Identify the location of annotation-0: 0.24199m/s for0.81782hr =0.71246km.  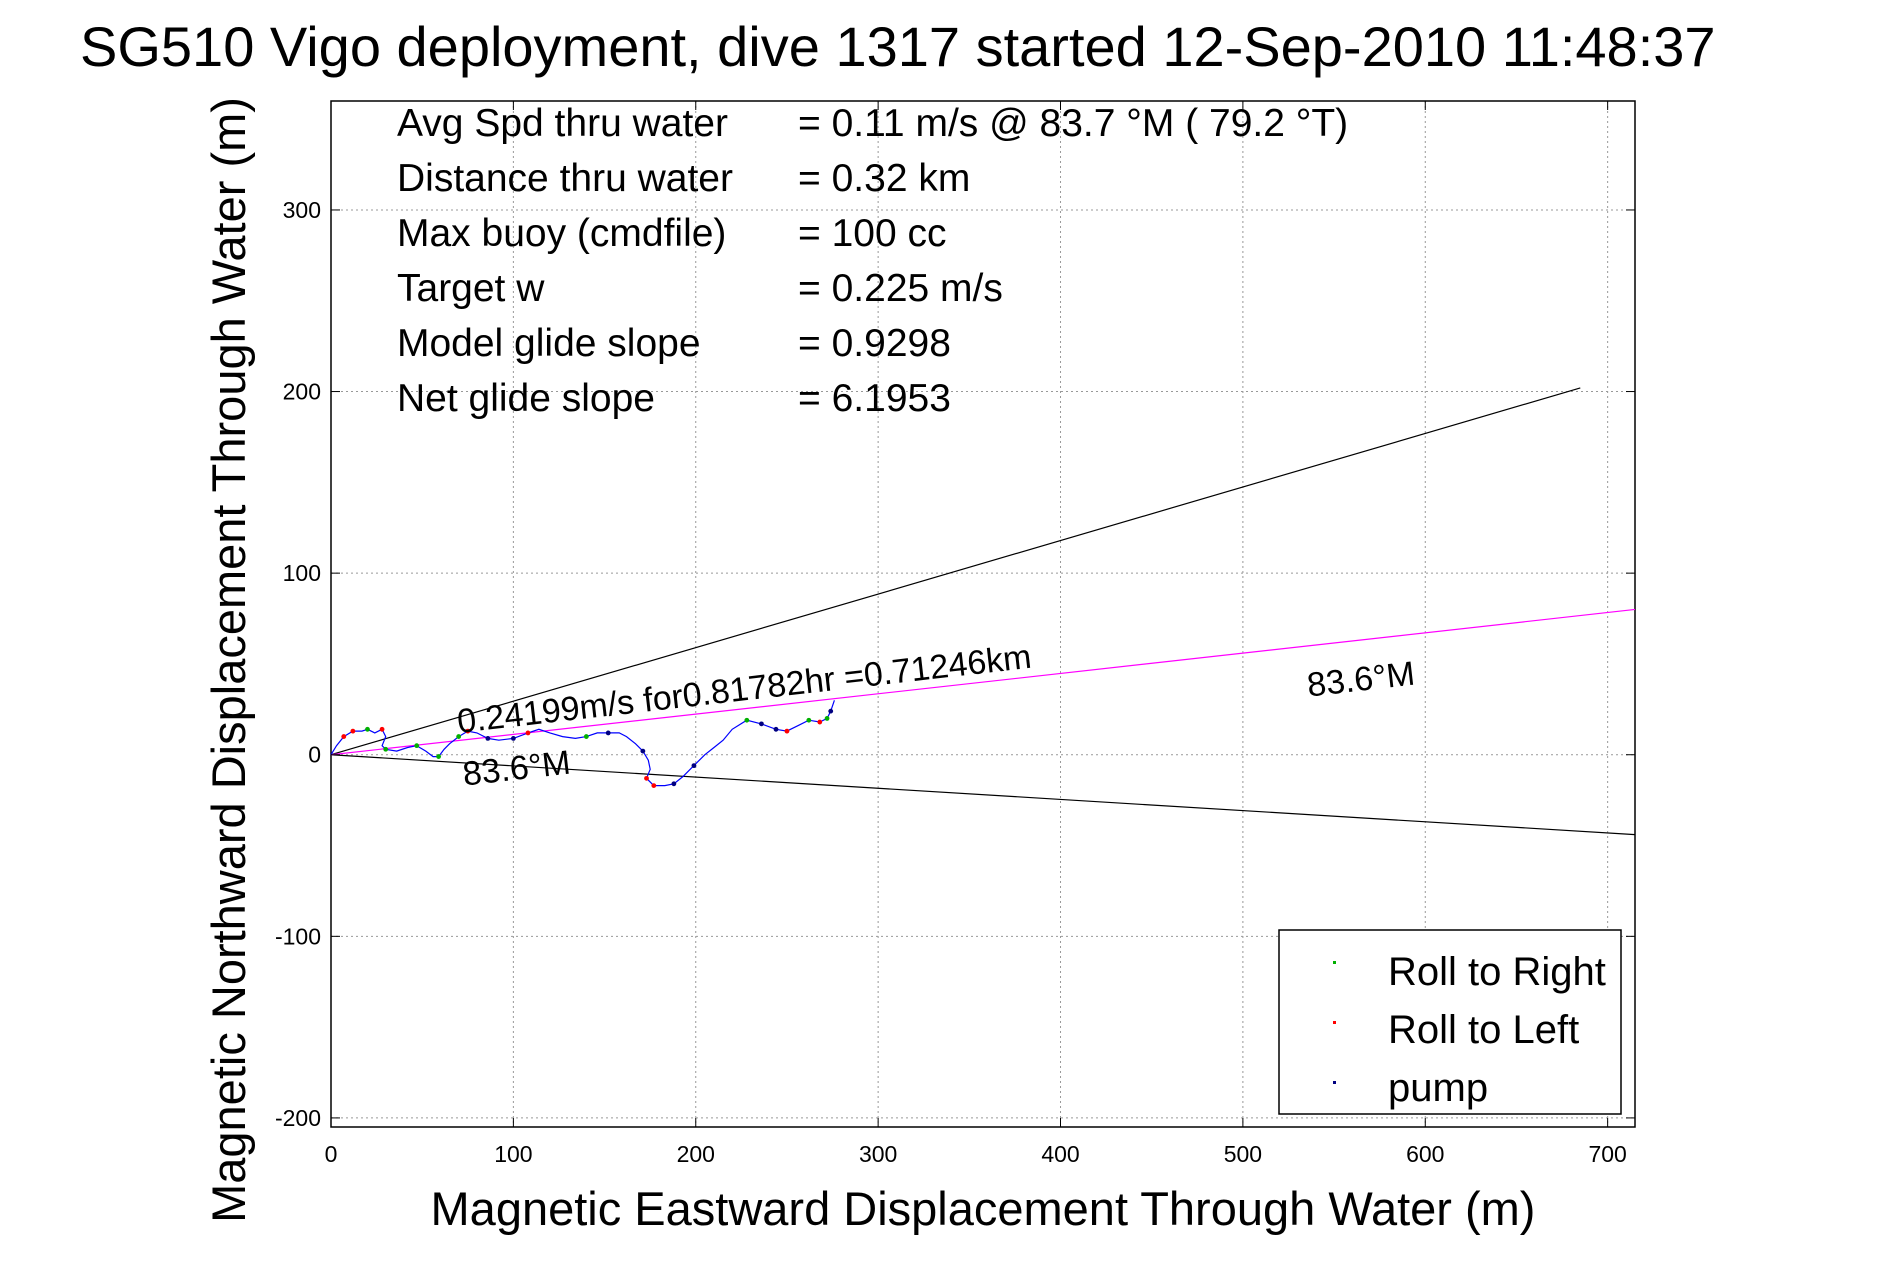
(744, 689).